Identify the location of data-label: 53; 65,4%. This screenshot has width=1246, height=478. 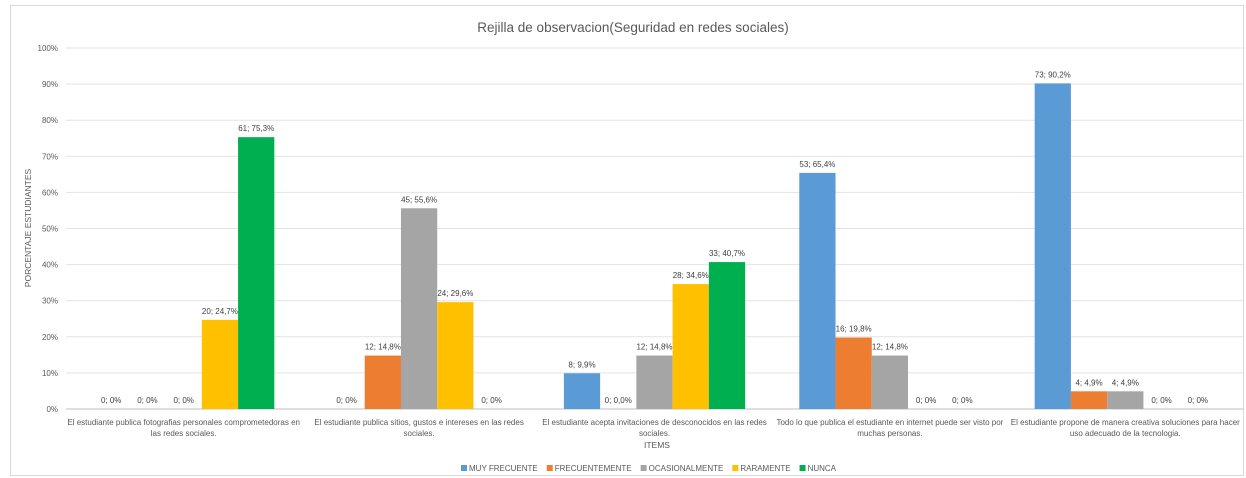
(817, 164).